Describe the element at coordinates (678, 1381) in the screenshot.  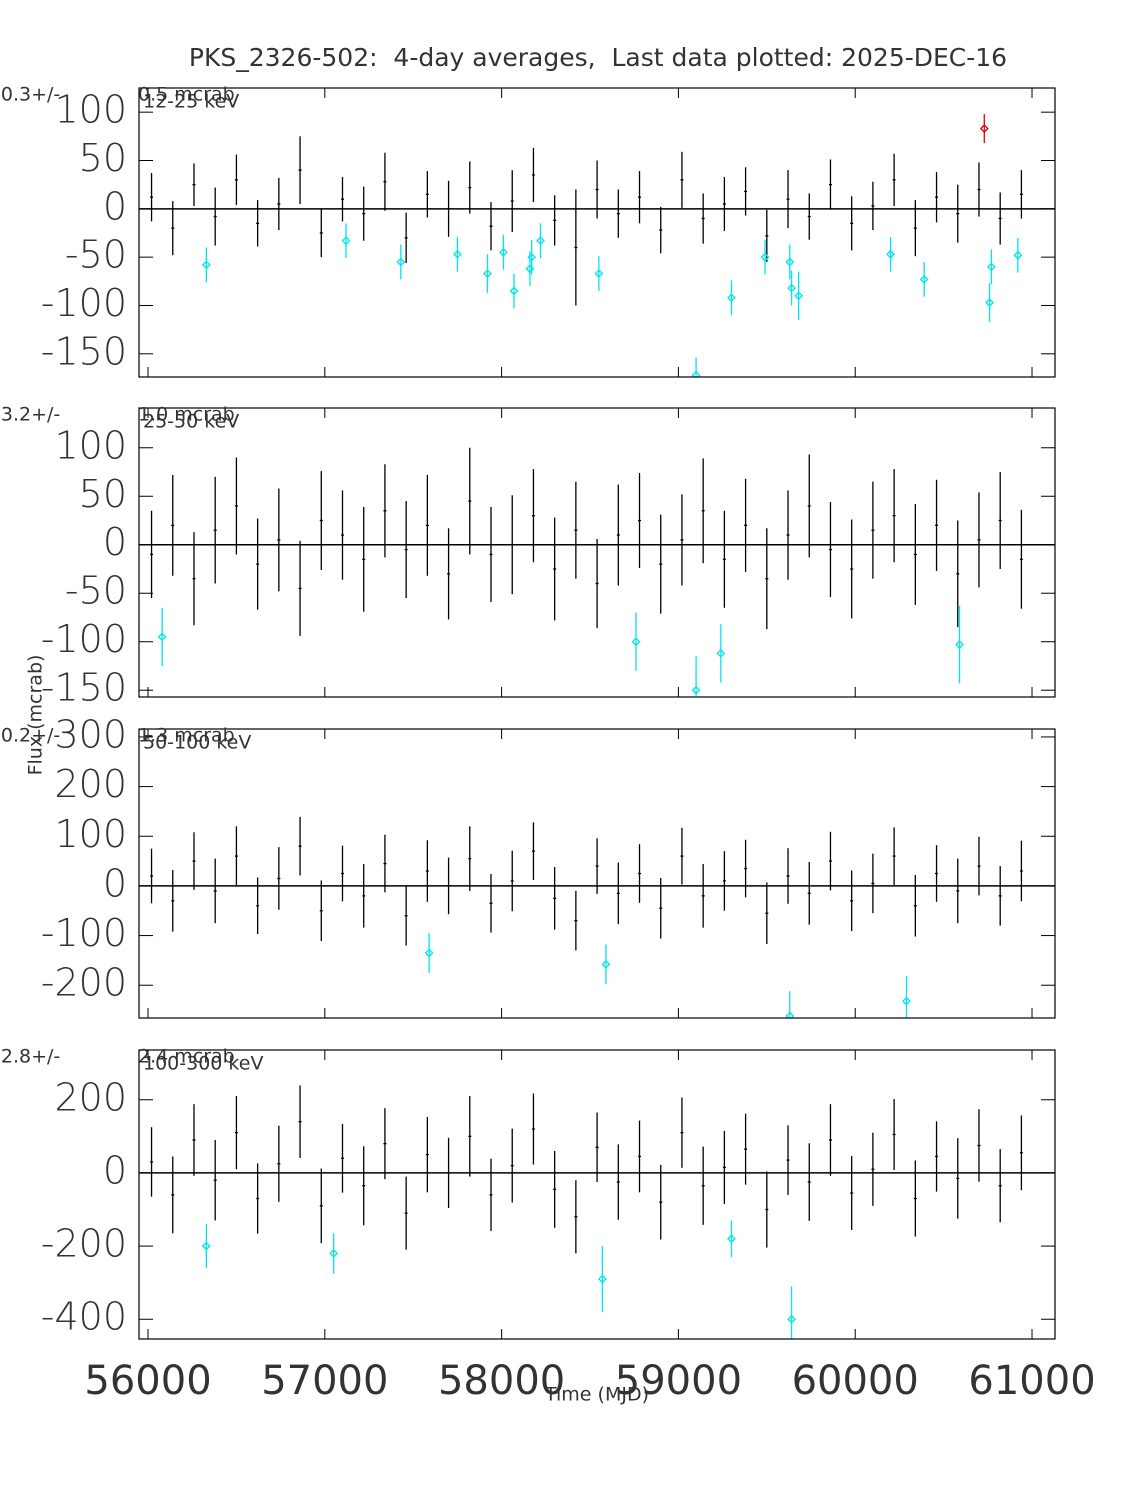
I see `x-tick-label: 59000` at that location.